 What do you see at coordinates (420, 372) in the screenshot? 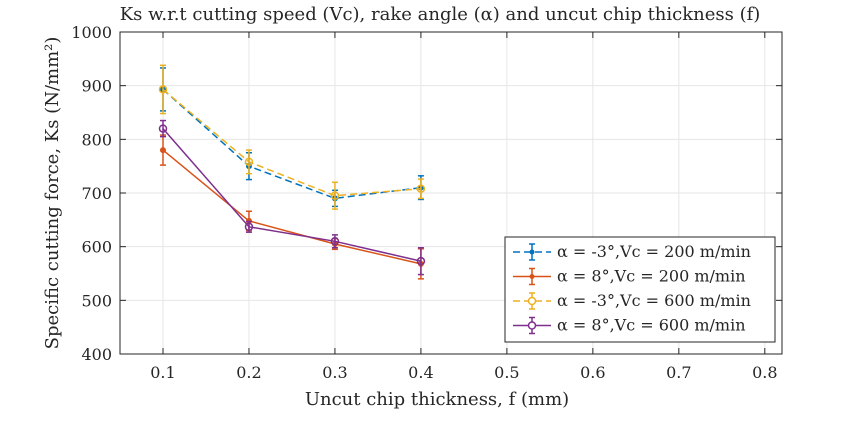
I see `x-tick-label: 0.4` at bounding box center [420, 372].